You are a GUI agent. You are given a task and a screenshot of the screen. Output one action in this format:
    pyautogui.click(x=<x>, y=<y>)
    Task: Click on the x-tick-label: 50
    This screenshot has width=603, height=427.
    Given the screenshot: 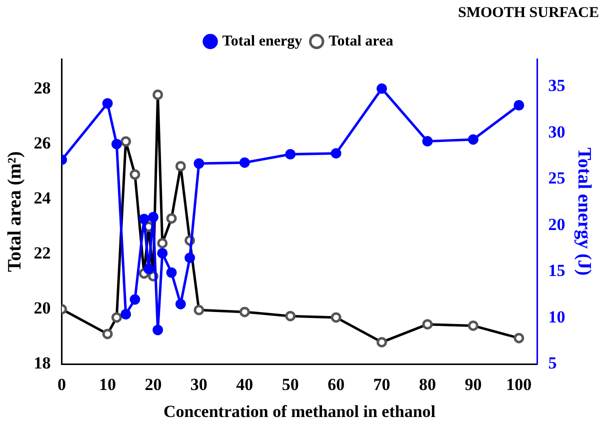 What is the action you would take?
    pyautogui.click(x=290, y=384)
    